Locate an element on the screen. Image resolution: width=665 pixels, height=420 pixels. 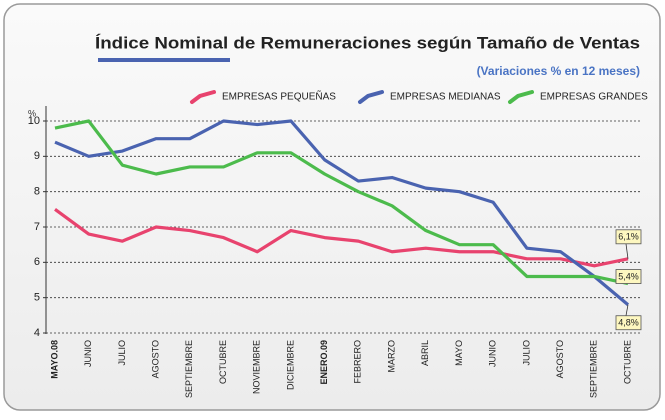
data-label: 4,8% is located at coordinates (628, 323).